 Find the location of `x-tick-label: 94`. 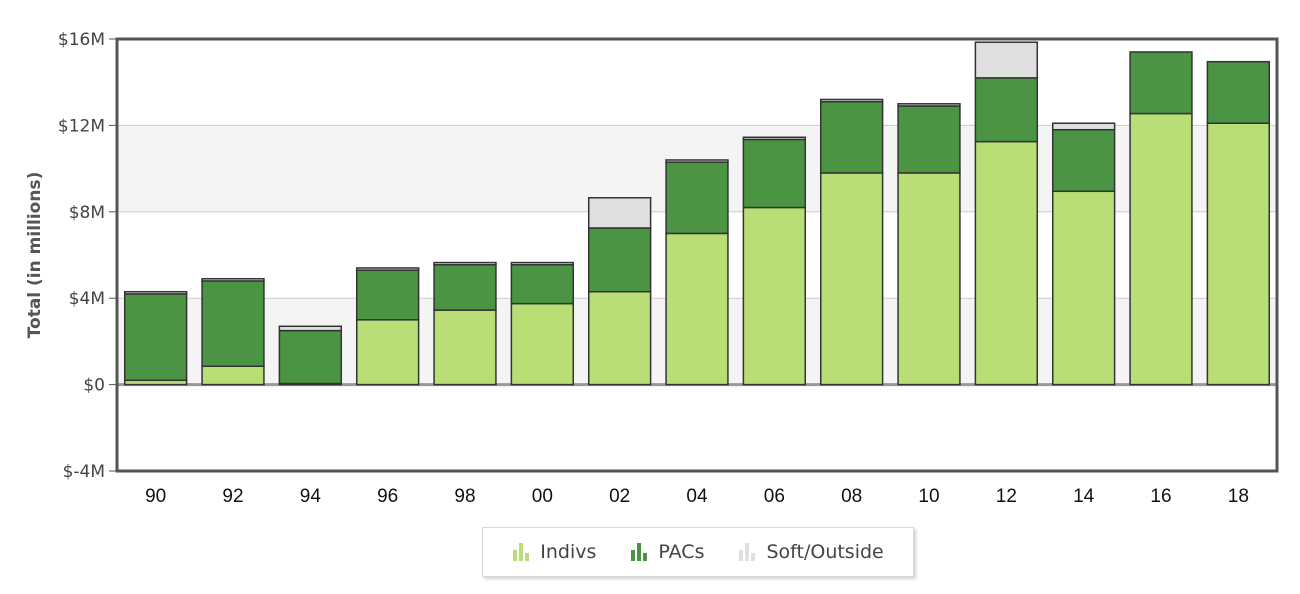

x-tick-label: 94 is located at coordinates (311, 496).